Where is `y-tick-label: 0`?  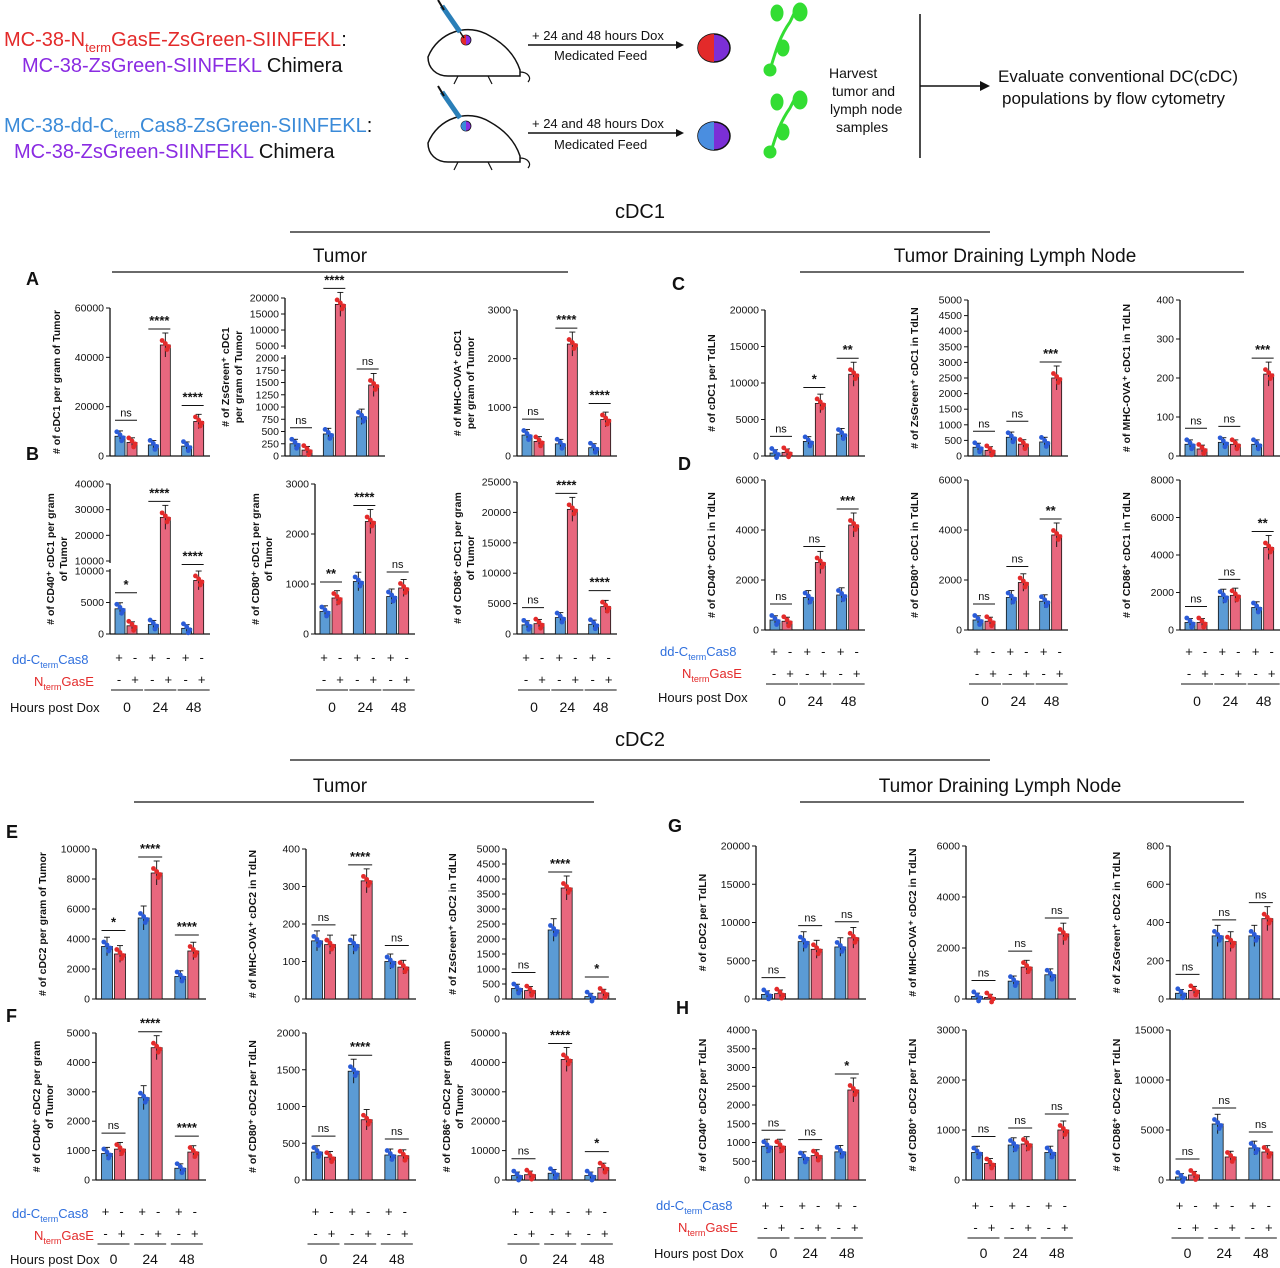
y-tick-label: 0 is located at coordinates (957, 1181).